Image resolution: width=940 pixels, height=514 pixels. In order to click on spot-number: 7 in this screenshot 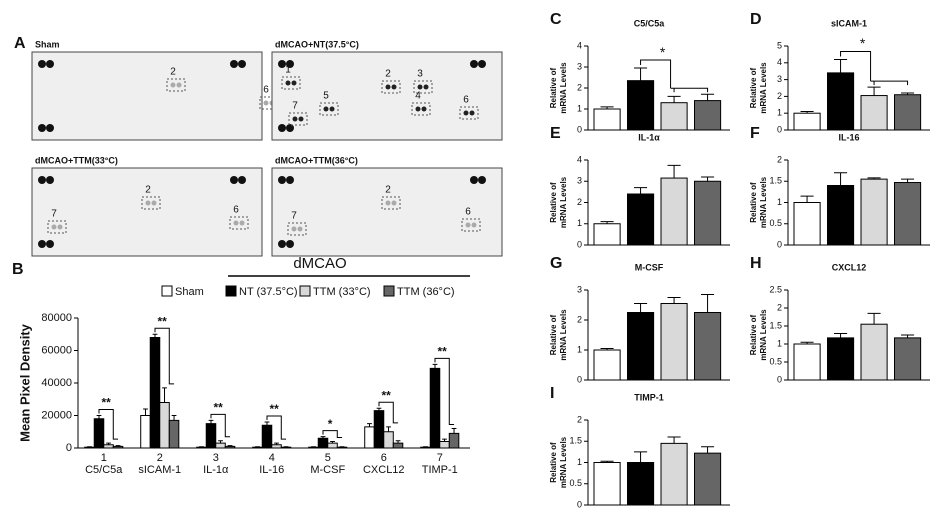, I will do `click(54, 214)`.